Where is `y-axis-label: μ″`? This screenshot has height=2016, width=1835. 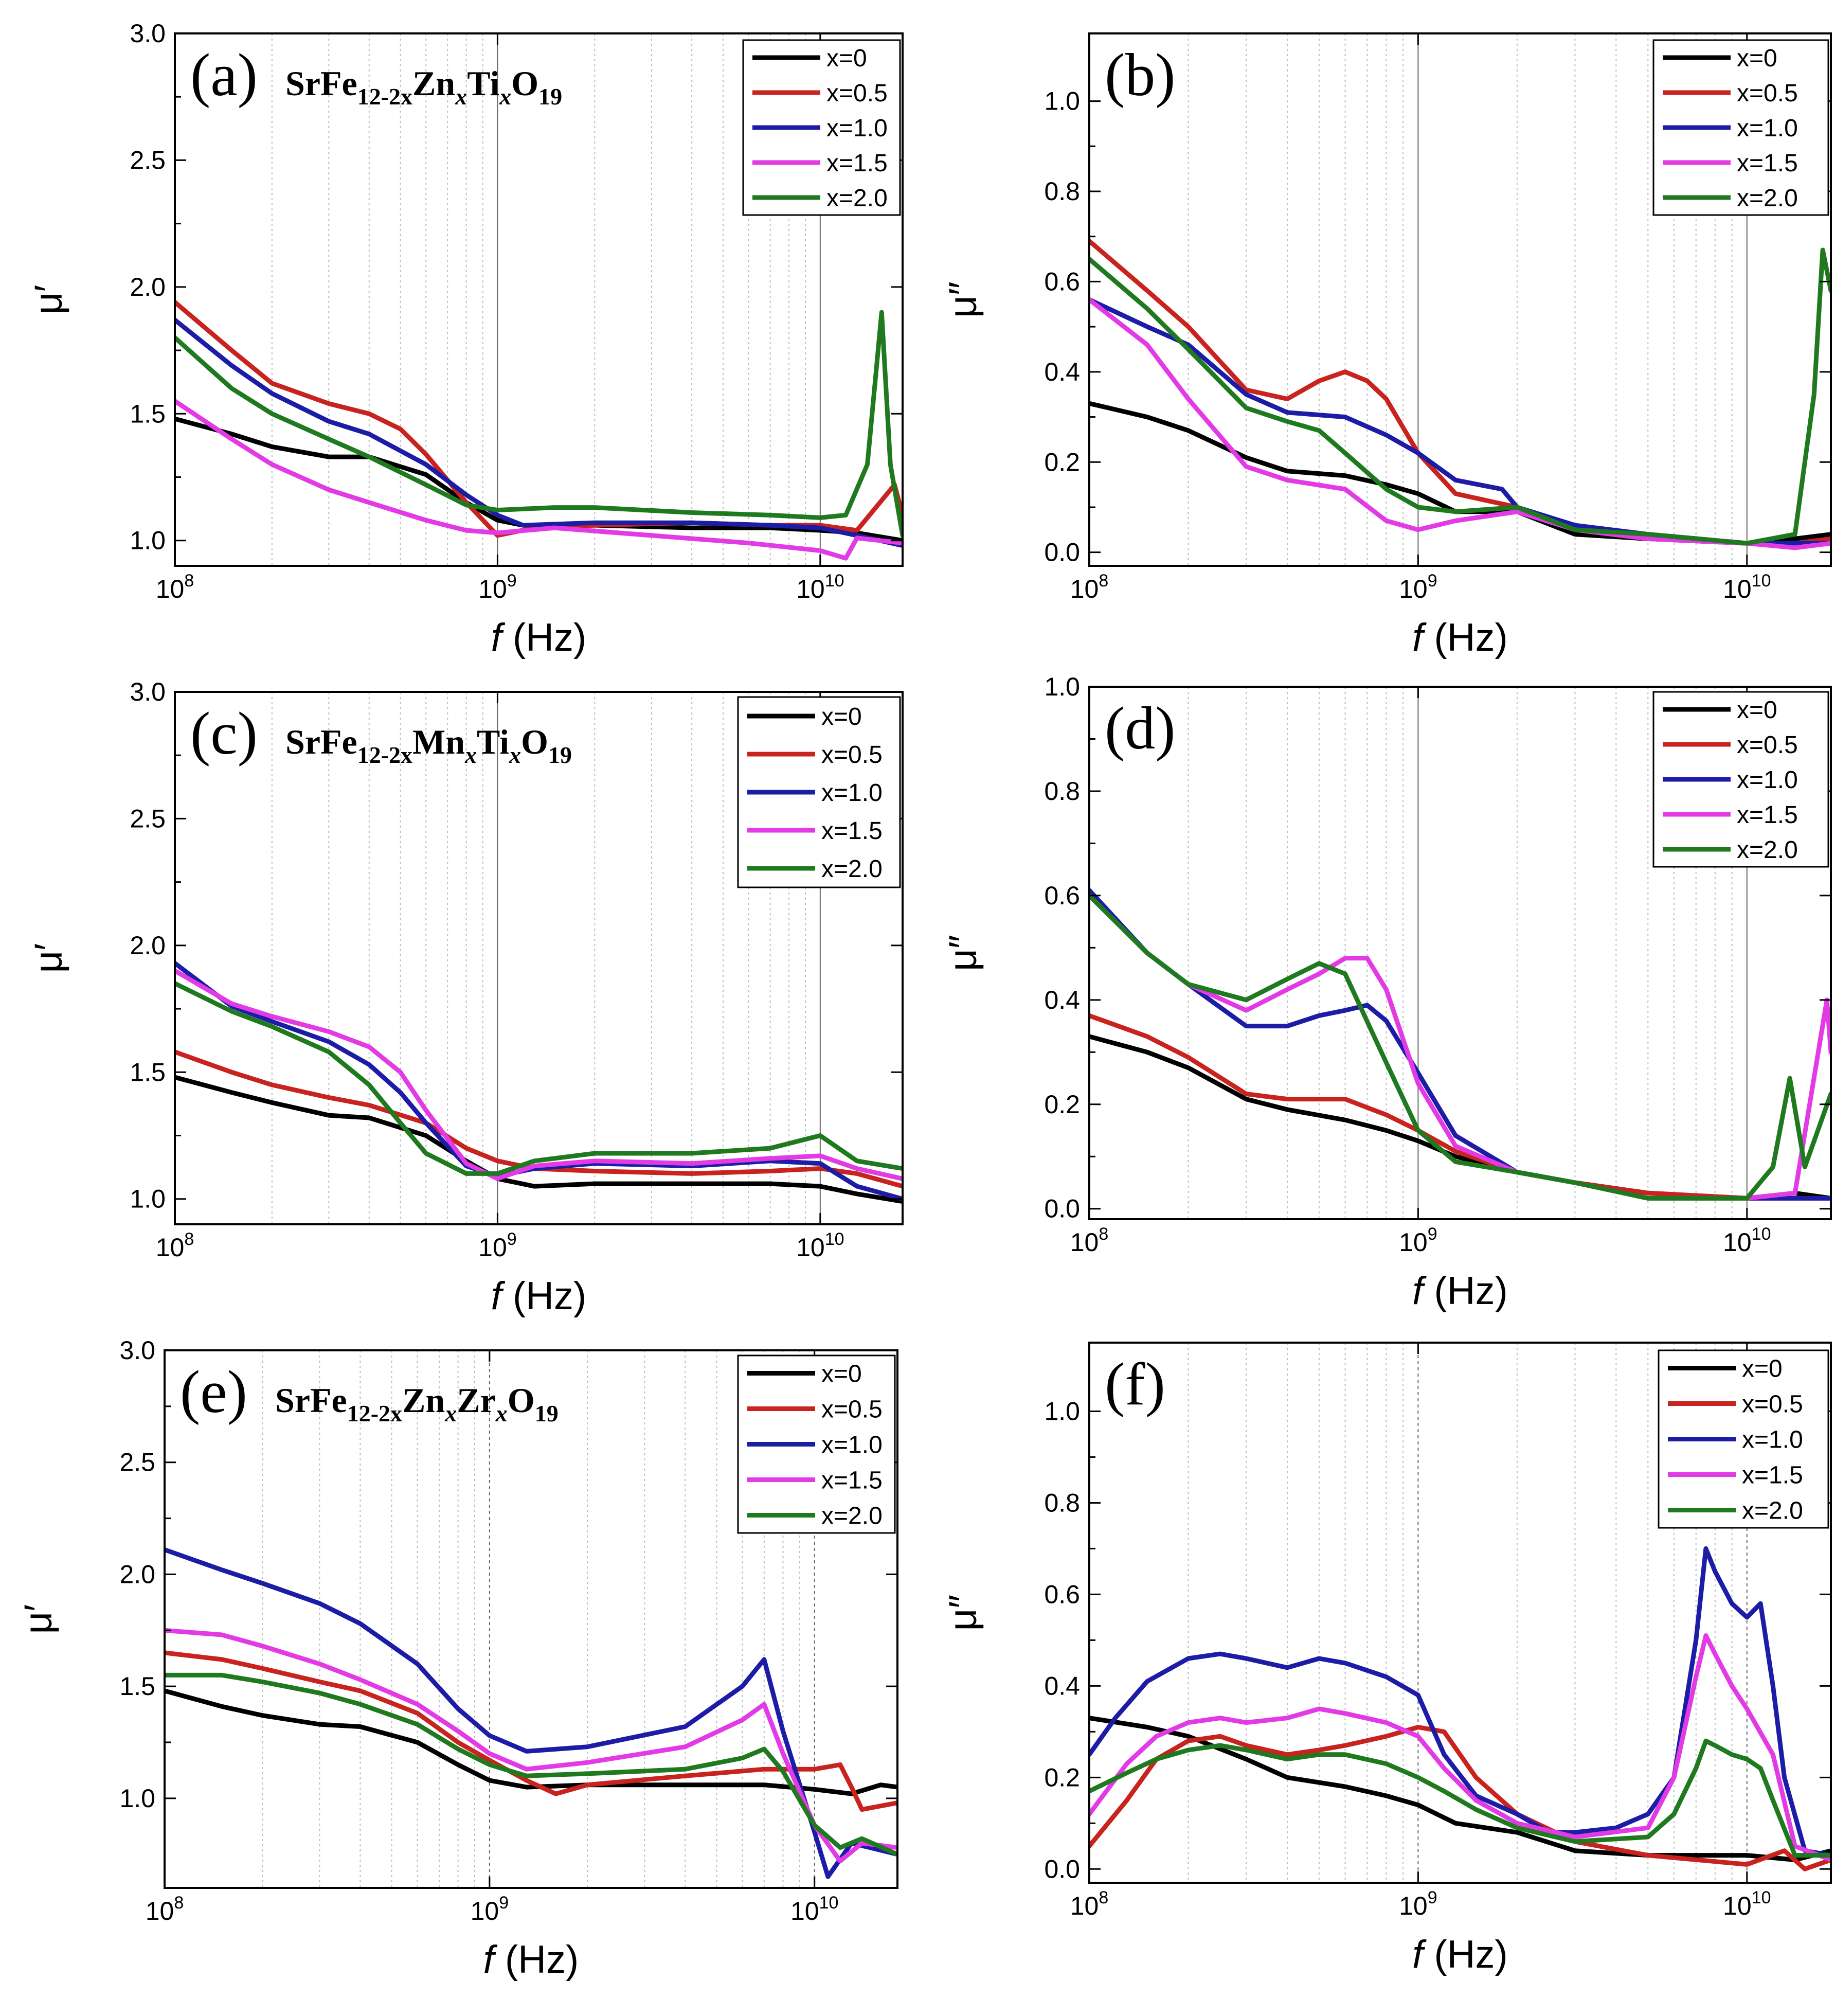 y-axis-label: μ″ is located at coordinates (963, 1613).